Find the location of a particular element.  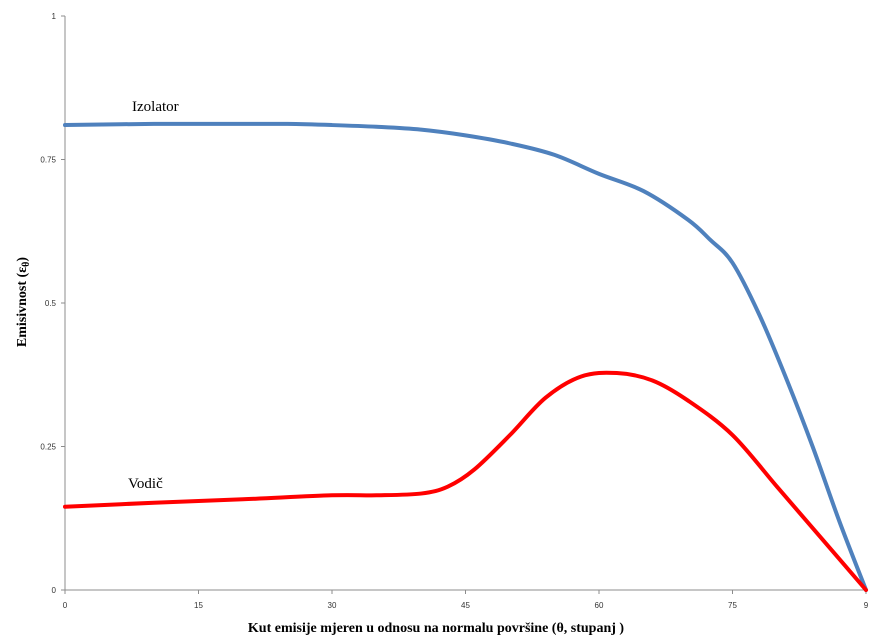

x-tick-label: 15 is located at coordinates (198, 605).